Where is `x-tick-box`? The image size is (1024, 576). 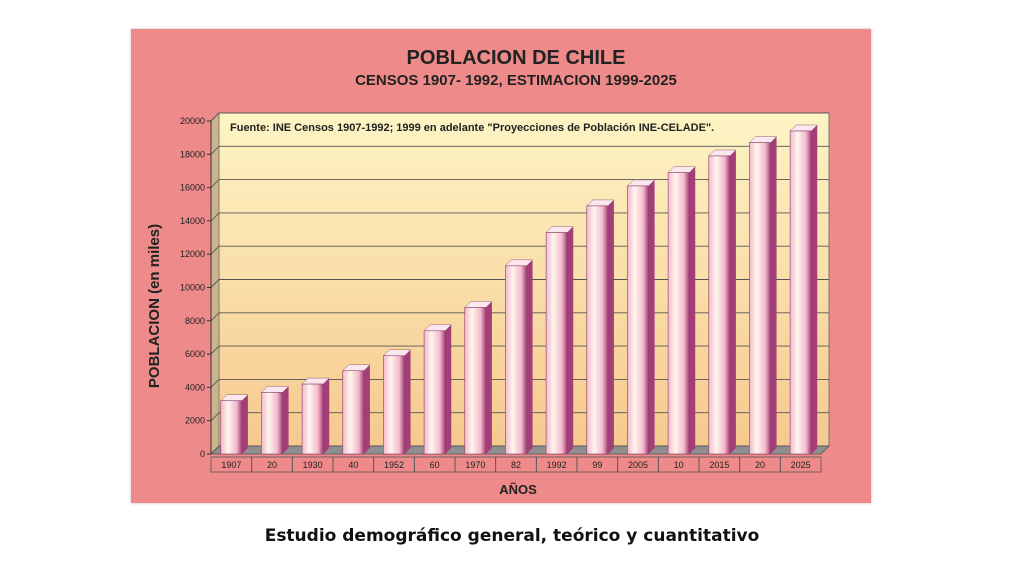
x-tick-box is located at coordinates (800, 464).